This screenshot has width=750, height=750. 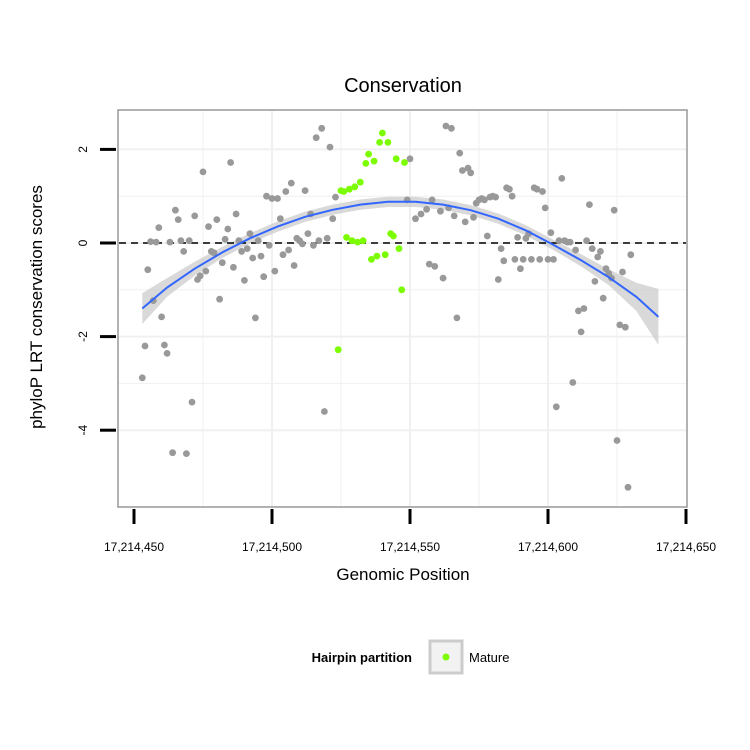 What do you see at coordinates (400, 259) in the screenshot?
I see `smooth-trend-line` at bounding box center [400, 259].